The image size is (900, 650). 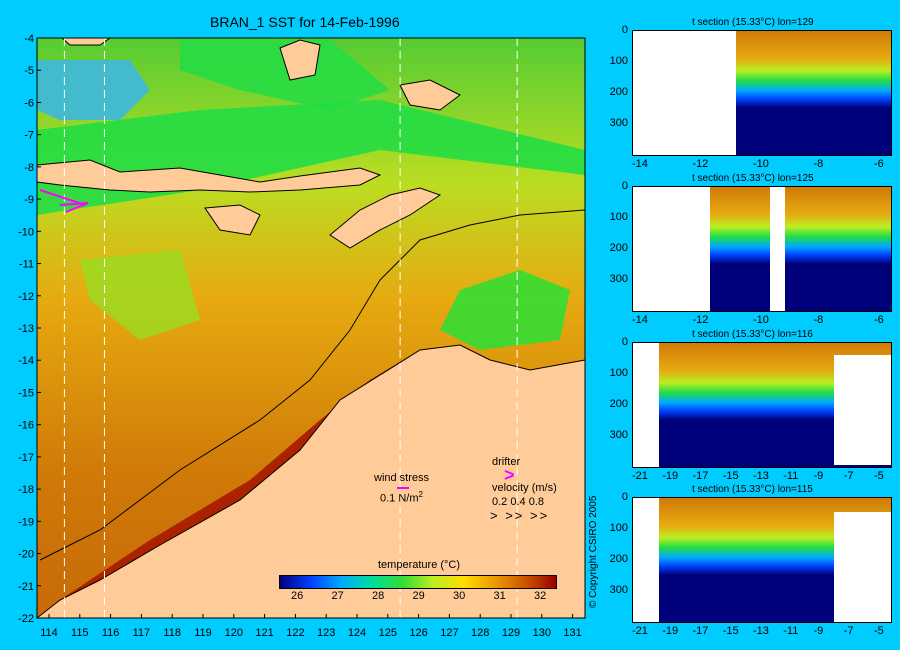 What do you see at coordinates (26, 522) in the screenshot?
I see `lat-tick-label: -19` at bounding box center [26, 522].